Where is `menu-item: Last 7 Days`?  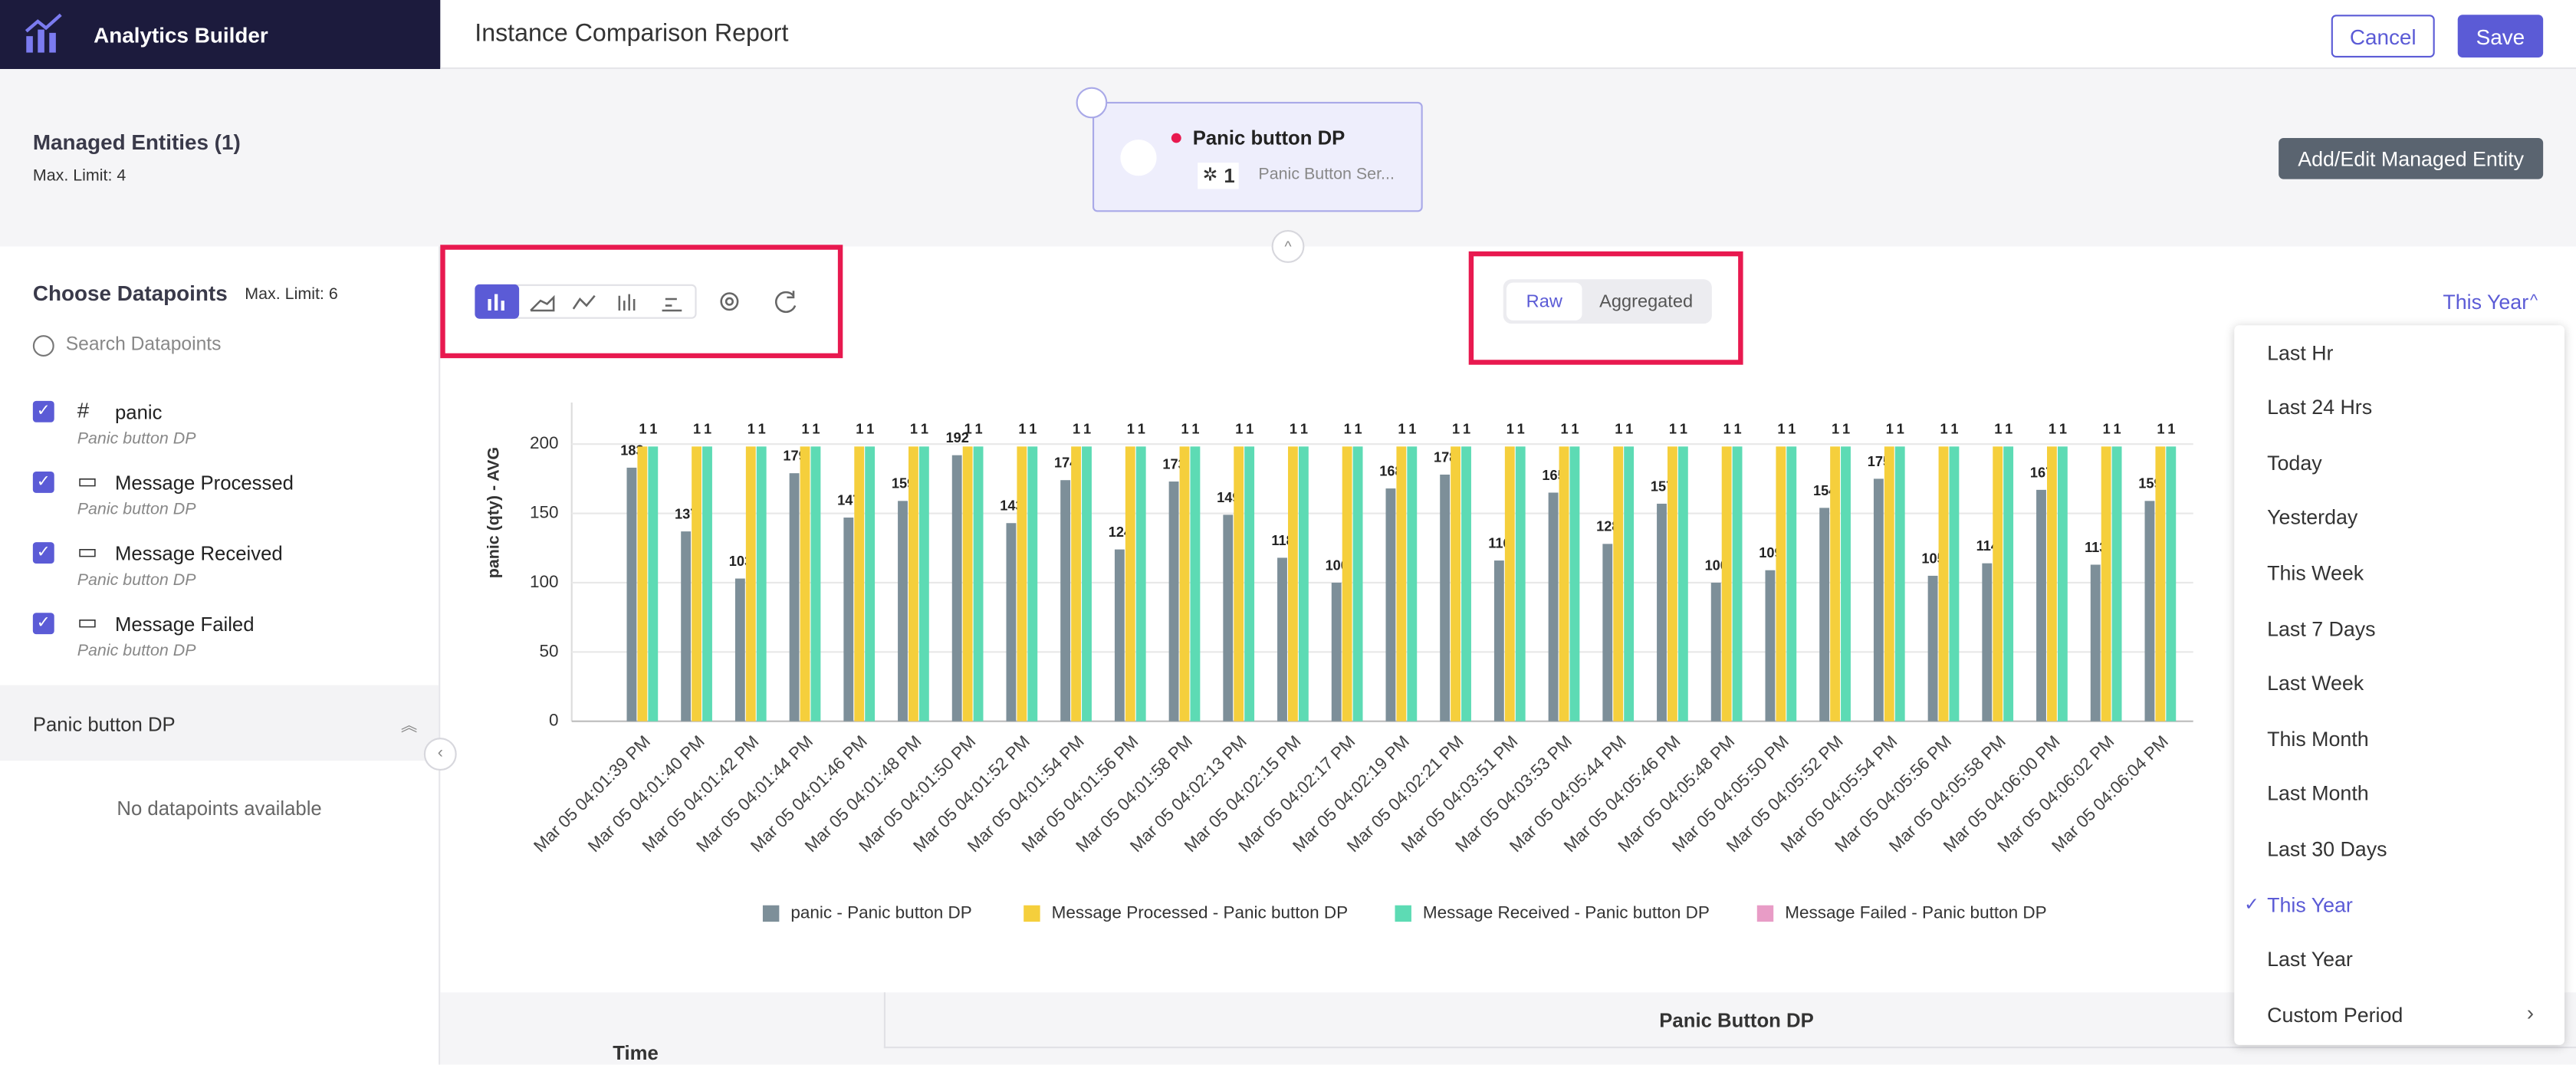
menu-item: Last 7 Days is located at coordinates (2321, 628).